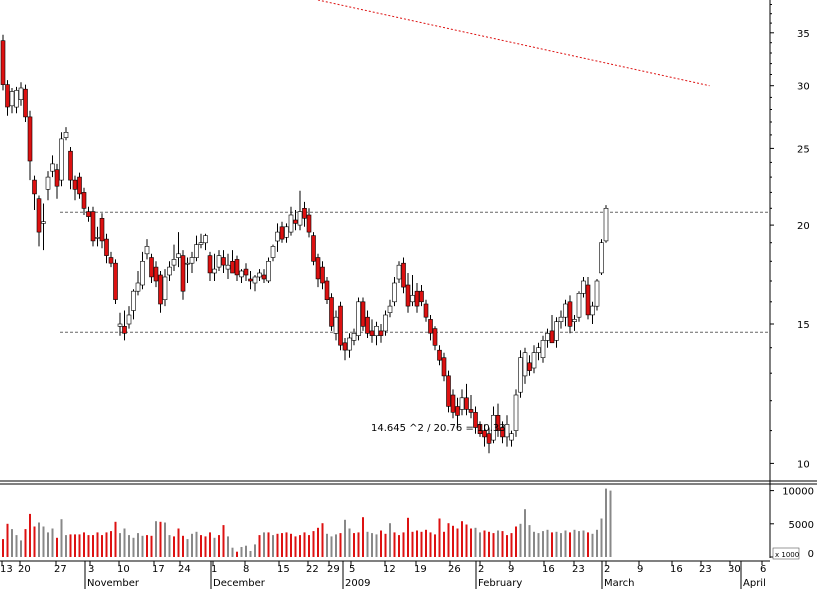 The height and width of the screenshot is (593, 817). What do you see at coordinates (123, 569) in the screenshot?
I see `date-tick-label: 10` at bounding box center [123, 569].